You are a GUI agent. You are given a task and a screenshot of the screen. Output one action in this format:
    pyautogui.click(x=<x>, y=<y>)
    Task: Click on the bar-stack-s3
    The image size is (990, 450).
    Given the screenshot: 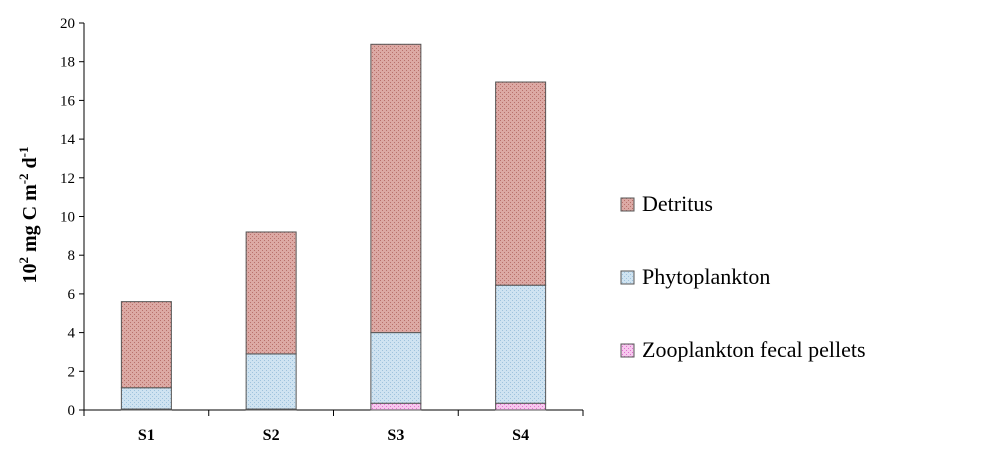 What is the action you would take?
    pyautogui.click(x=396, y=227)
    